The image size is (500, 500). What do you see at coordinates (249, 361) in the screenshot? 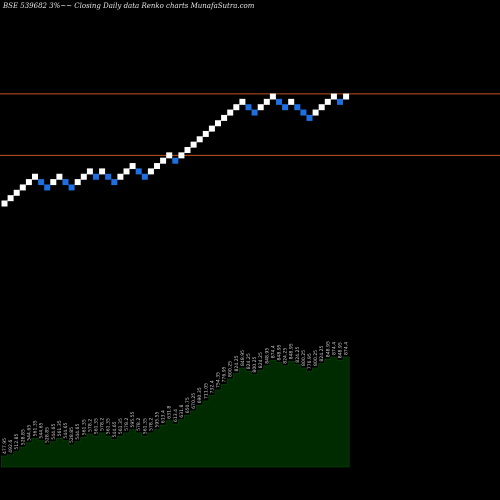
I see `price-label-41: 824.25` at bounding box center [249, 361].